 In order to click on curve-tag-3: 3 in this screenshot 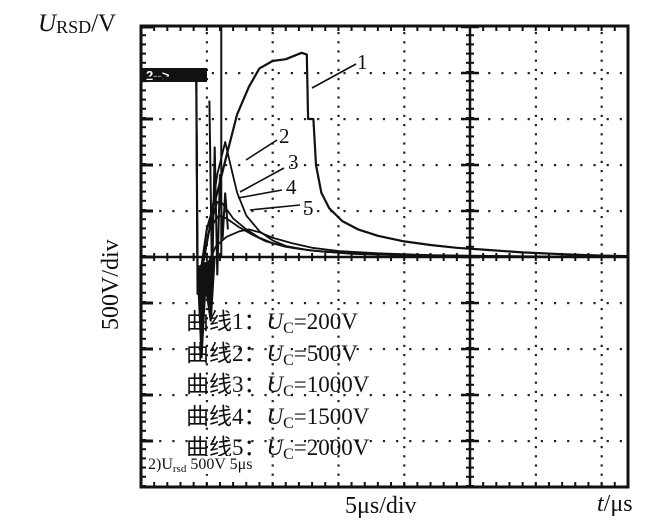, I will do `click(293, 162)`.